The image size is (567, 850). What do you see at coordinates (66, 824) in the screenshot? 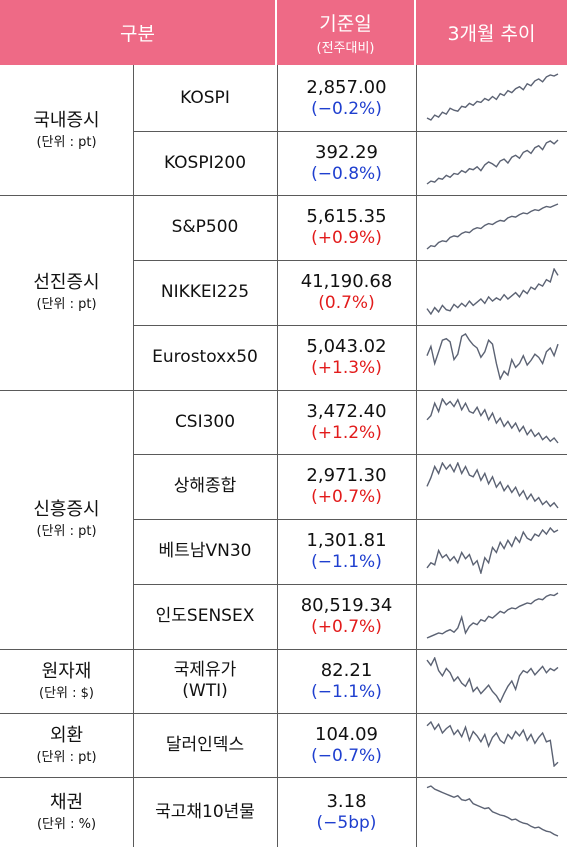
I see `category-unit: (단위 : %)` at bounding box center [66, 824].